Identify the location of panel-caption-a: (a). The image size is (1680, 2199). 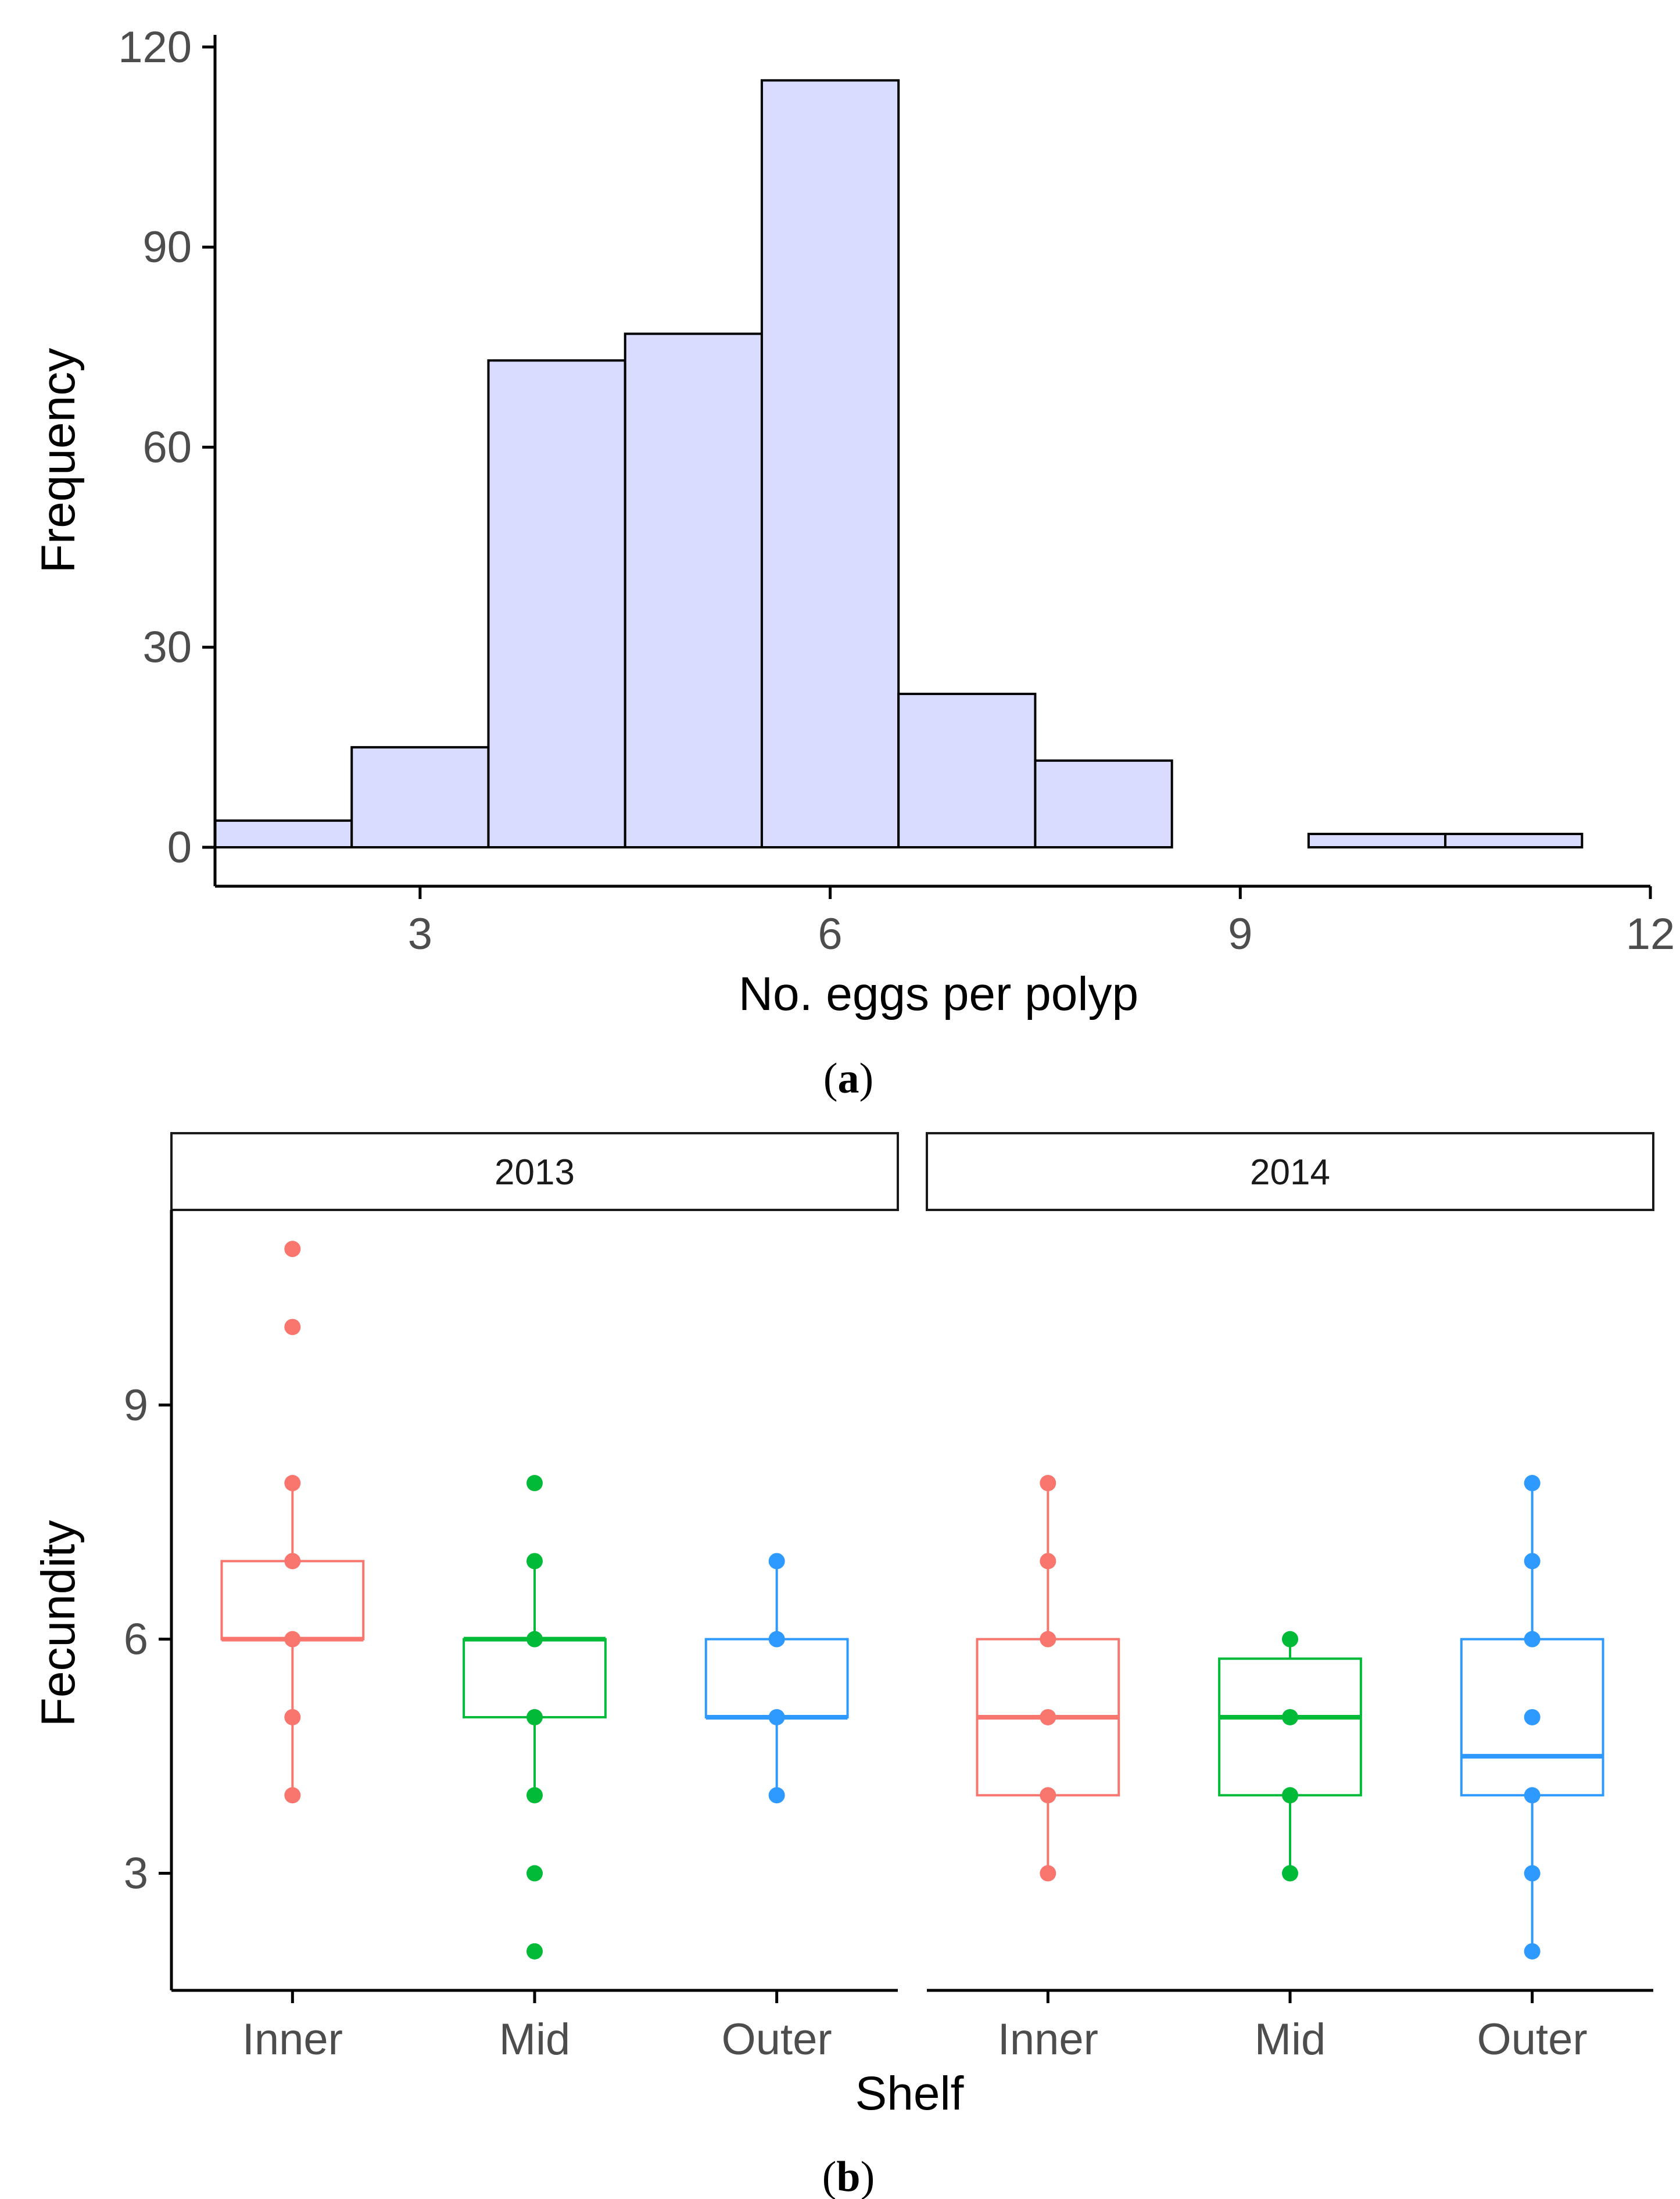
(848, 1078).